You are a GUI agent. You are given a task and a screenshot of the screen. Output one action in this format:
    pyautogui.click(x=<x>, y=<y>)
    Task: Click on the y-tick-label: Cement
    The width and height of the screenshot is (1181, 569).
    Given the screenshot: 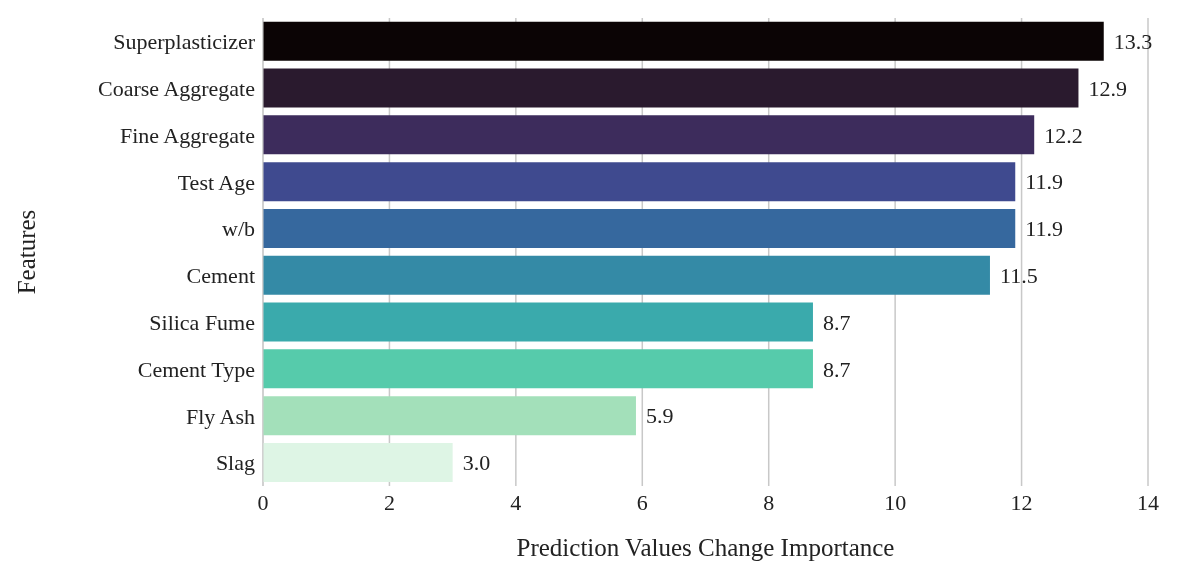 What is the action you would take?
    pyautogui.click(x=220, y=276)
    